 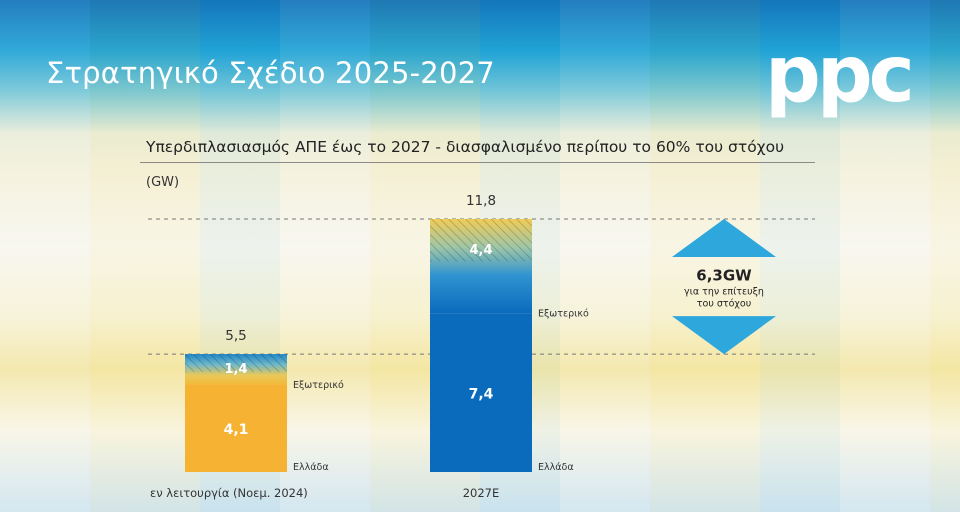 I want to click on ppc-logo: ppc, so click(x=840, y=75).